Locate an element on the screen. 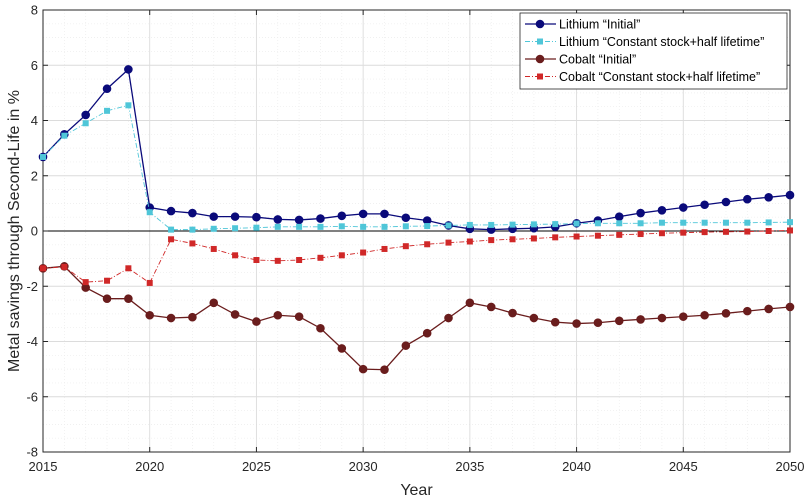 The height and width of the screenshot is (500, 810). legend-label: Lithium “Constant stock+half lifetime” is located at coordinates (661, 42).